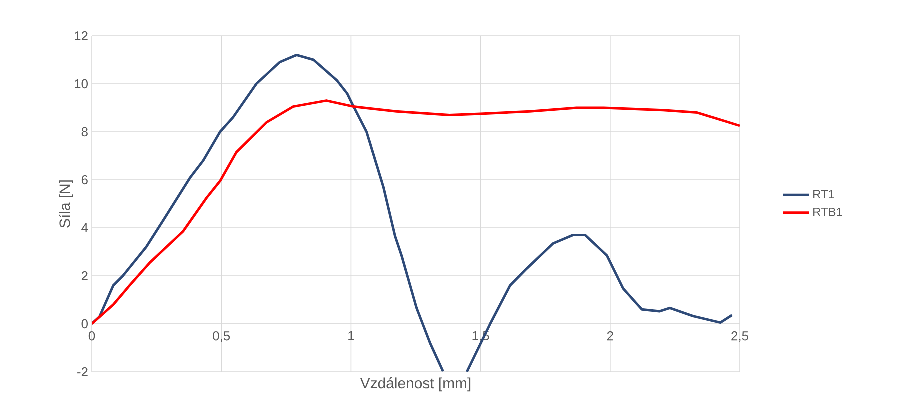 The image size is (905, 408). What do you see at coordinates (610, 336) in the screenshot?
I see `x-tick-label: 2` at bounding box center [610, 336].